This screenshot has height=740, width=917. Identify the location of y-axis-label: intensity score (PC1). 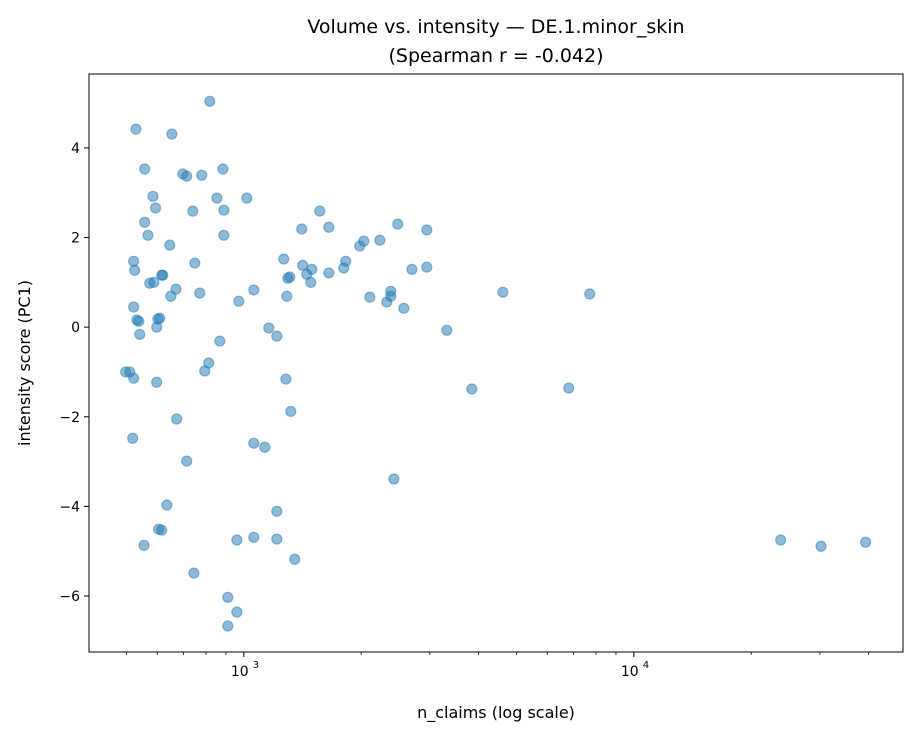
(24, 363).